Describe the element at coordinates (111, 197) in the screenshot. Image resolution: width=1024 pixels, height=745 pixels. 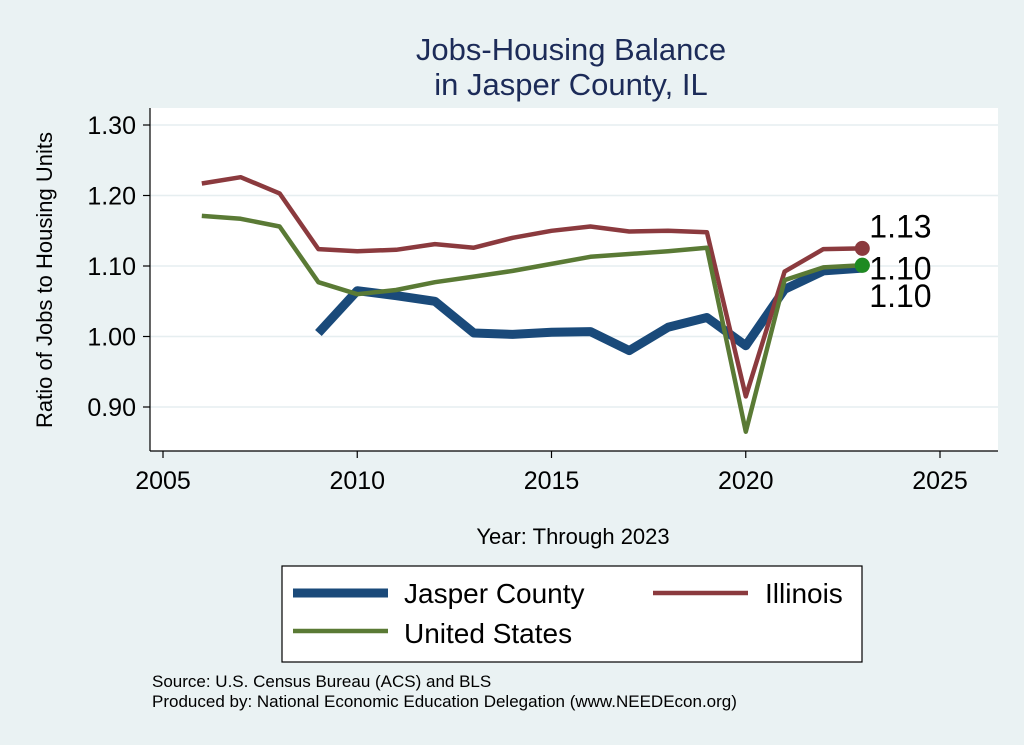
I see `y-tick-label: 1.20` at that location.